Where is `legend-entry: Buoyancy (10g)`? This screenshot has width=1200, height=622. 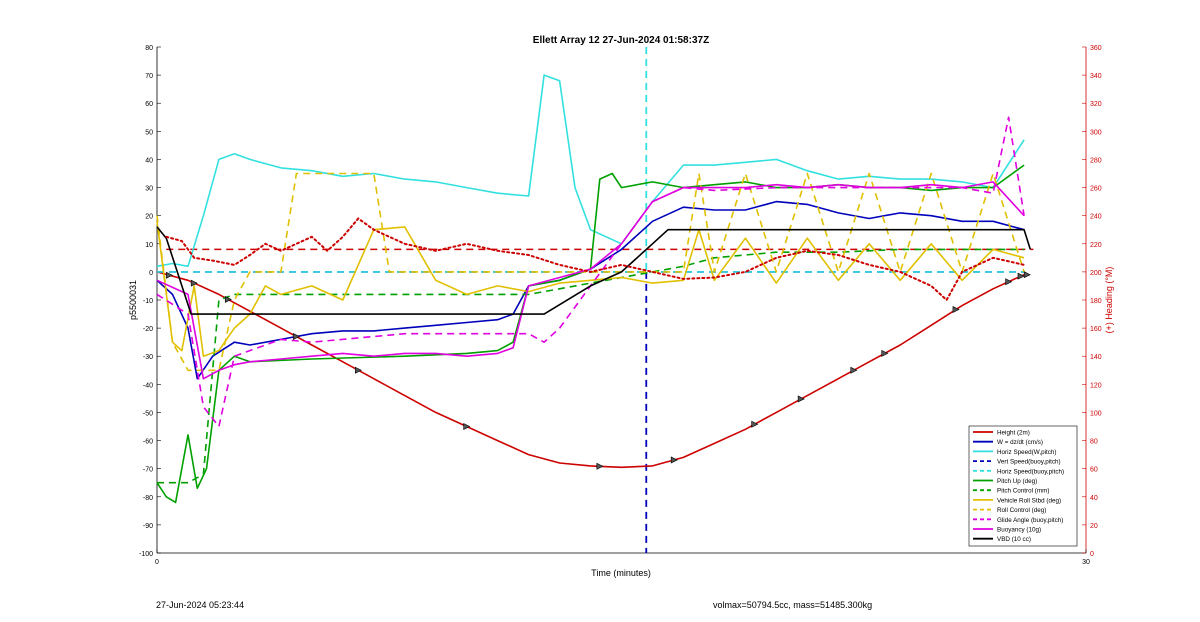
legend-entry: Buoyancy (10g) is located at coordinates (1019, 530).